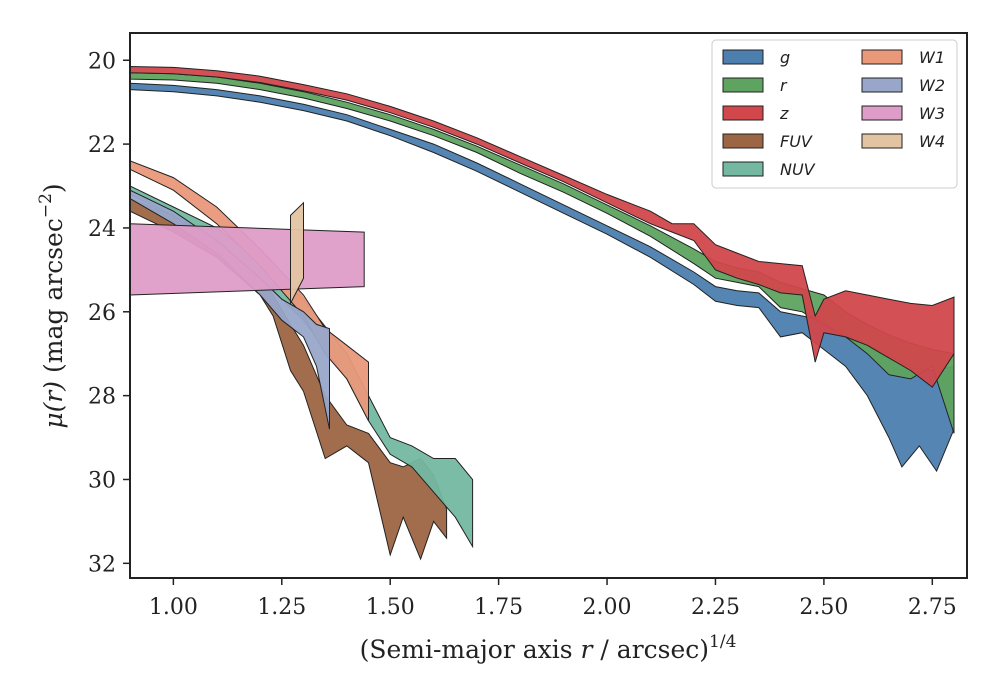 This screenshot has height=700, width=1000. What do you see at coordinates (607, 607) in the screenshot?
I see `x-tick-label: 2.00` at bounding box center [607, 607].